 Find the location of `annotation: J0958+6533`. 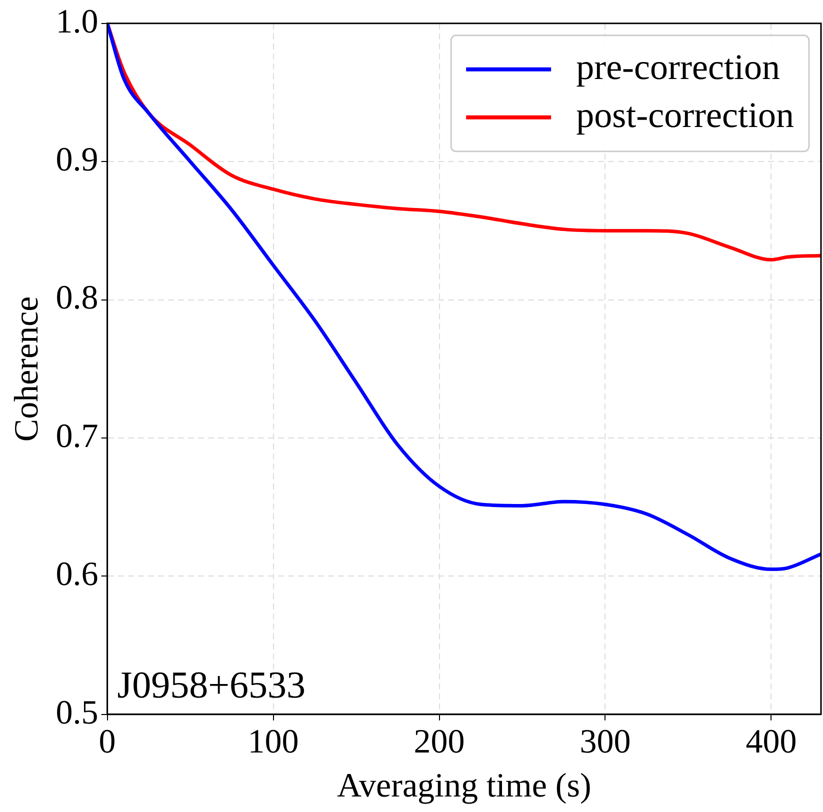

annotation: J0958+6533 is located at coordinates (211, 685).